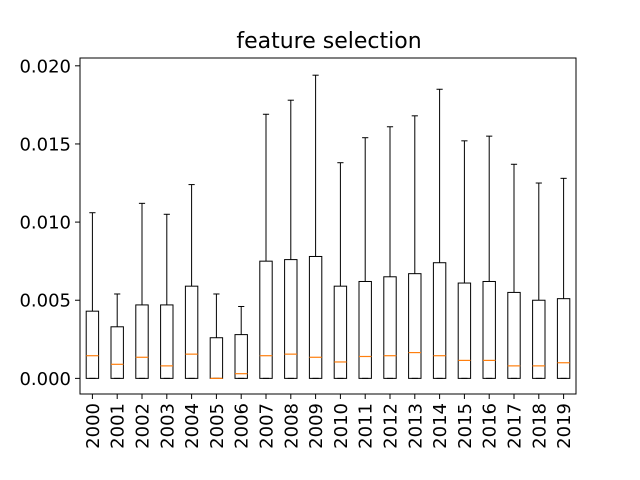  I want to click on box-2004, so click(191, 281).